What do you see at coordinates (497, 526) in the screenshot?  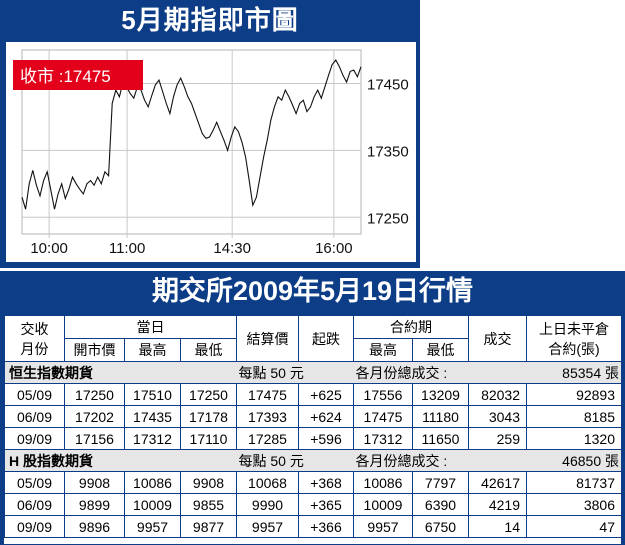 I see `cell-volume: 14` at bounding box center [497, 526].